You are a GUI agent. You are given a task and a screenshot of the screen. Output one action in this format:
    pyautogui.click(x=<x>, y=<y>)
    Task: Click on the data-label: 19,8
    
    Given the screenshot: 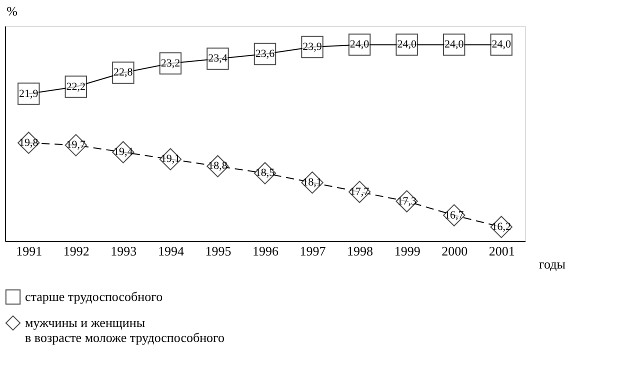 What is the action you would take?
    pyautogui.click(x=29, y=142)
    